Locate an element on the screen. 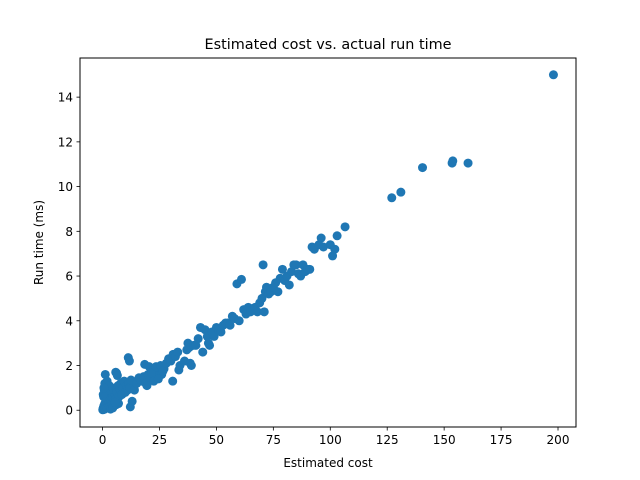 This screenshot has height=480, width=640. y-tick-label: 8 is located at coordinates (69, 232).